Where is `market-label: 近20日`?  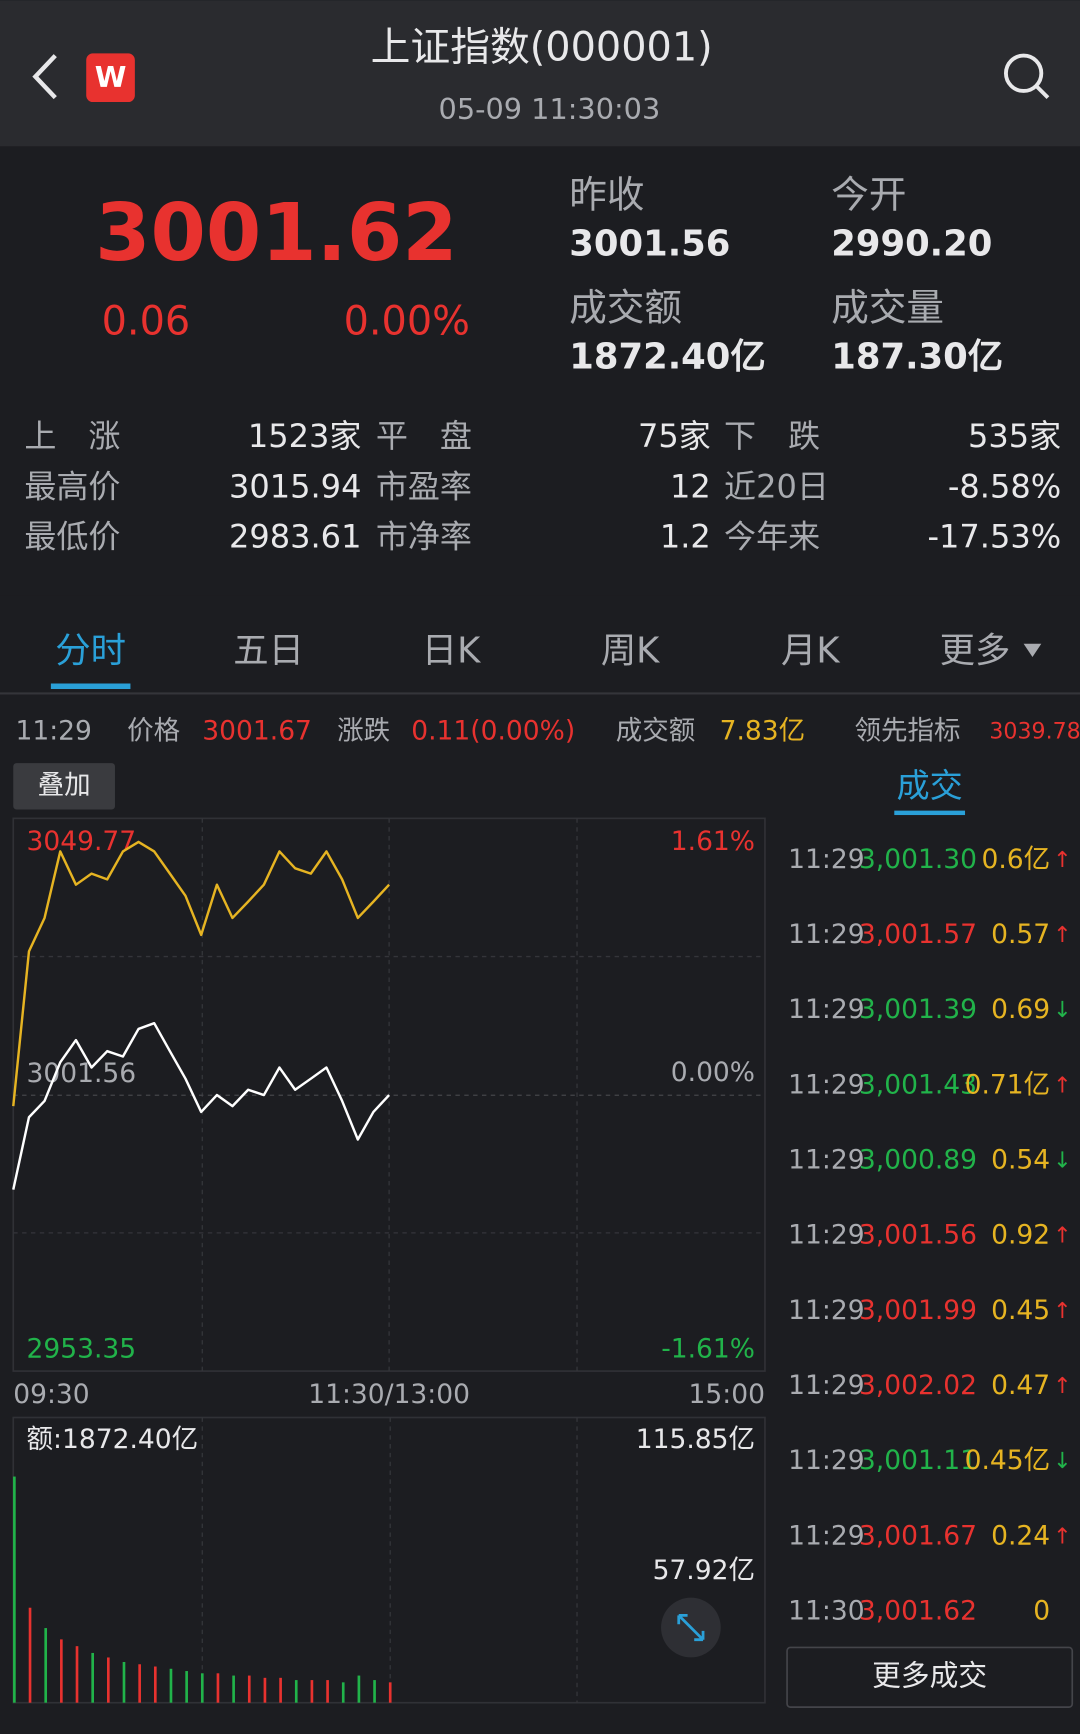
market-label: 近20日 is located at coordinates (776, 486).